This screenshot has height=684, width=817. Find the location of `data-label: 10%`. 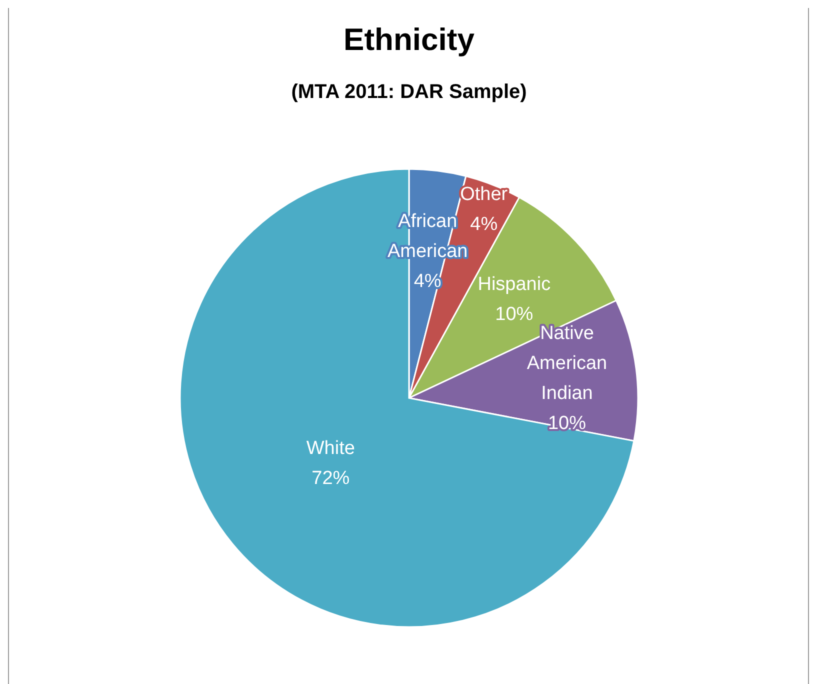

data-label: 10% is located at coordinates (514, 314).